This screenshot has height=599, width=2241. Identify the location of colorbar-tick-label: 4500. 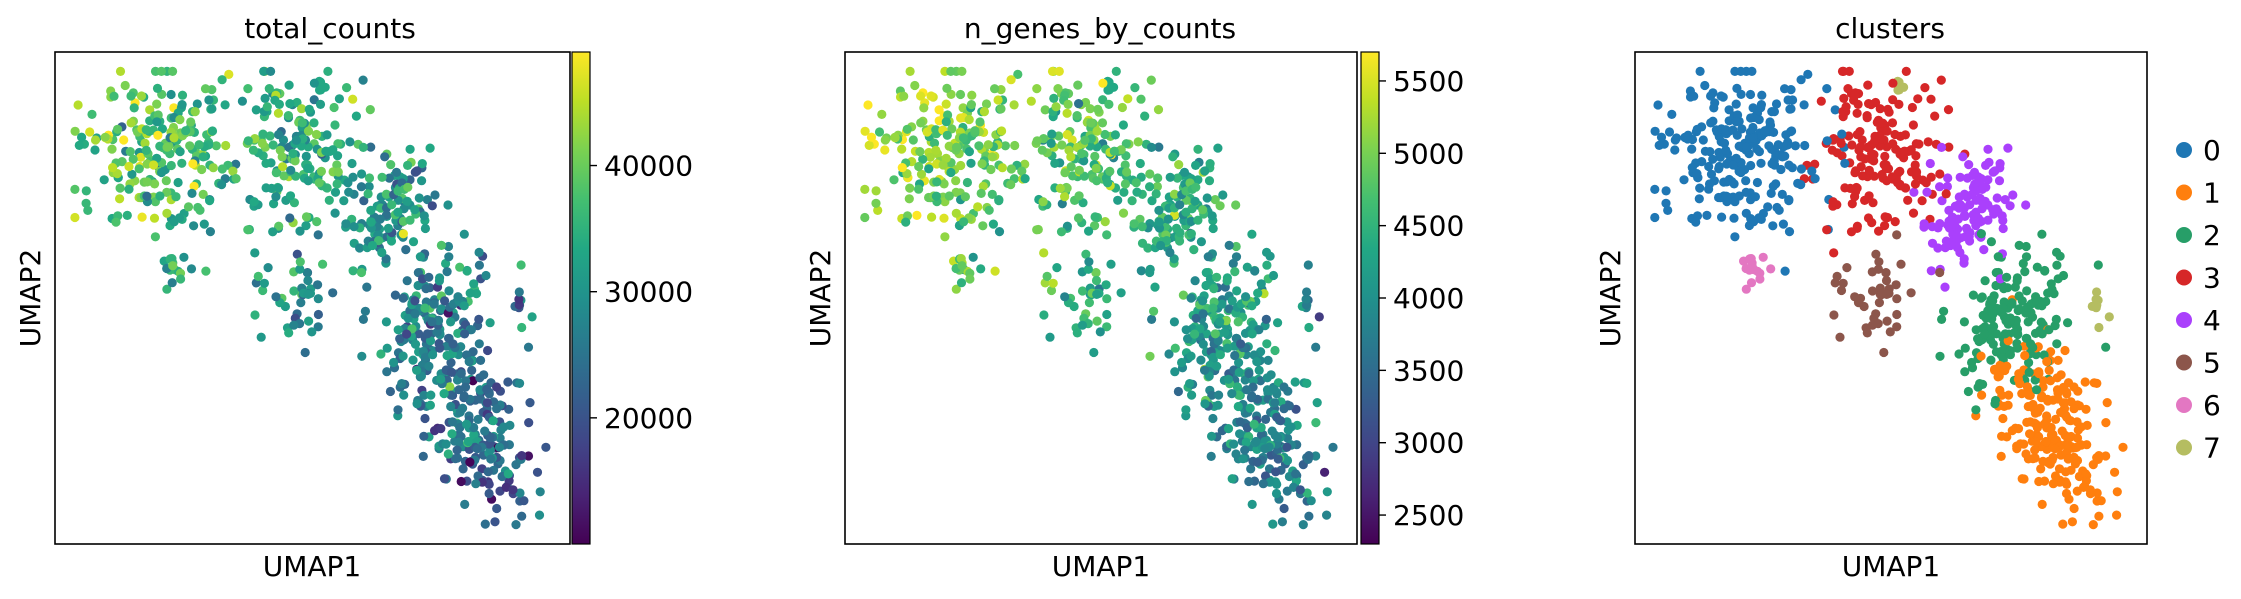
(1428, 226).